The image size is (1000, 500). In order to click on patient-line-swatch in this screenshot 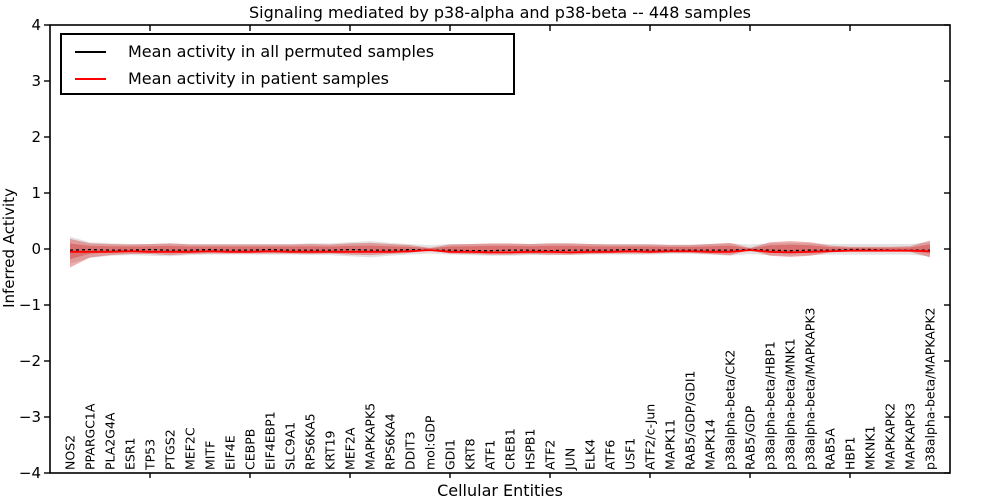, I will do `click(90, 78)`.